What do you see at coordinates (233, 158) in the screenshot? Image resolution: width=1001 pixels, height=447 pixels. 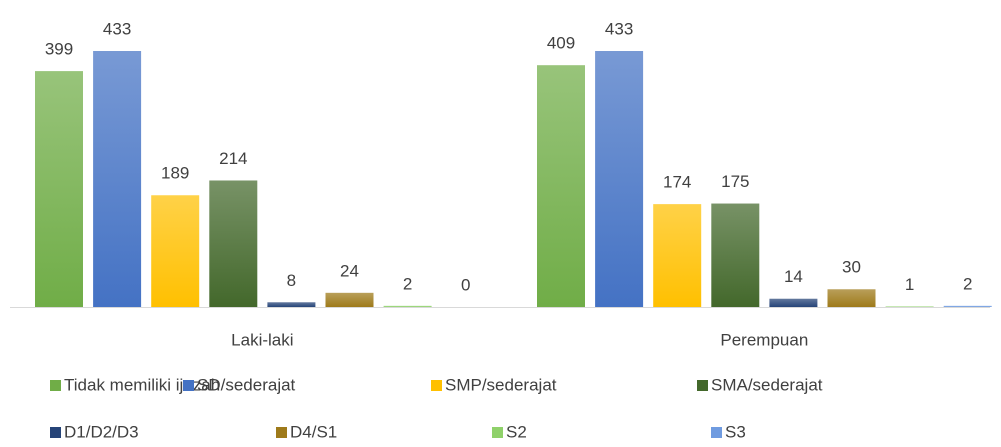 I see `data-label: 214` at bounding box center [233, 158].